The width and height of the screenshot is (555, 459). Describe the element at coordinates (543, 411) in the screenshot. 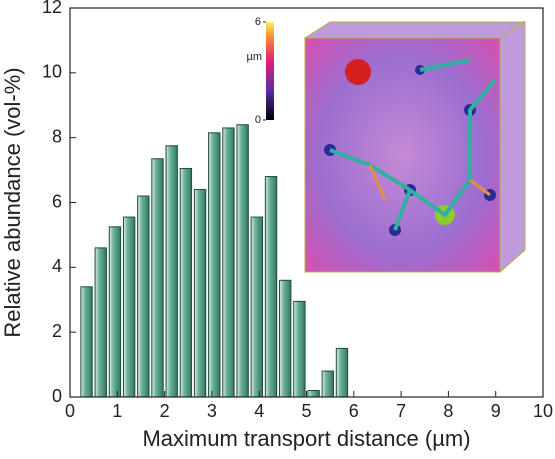

I see `x-tick-label: 10` at that location.